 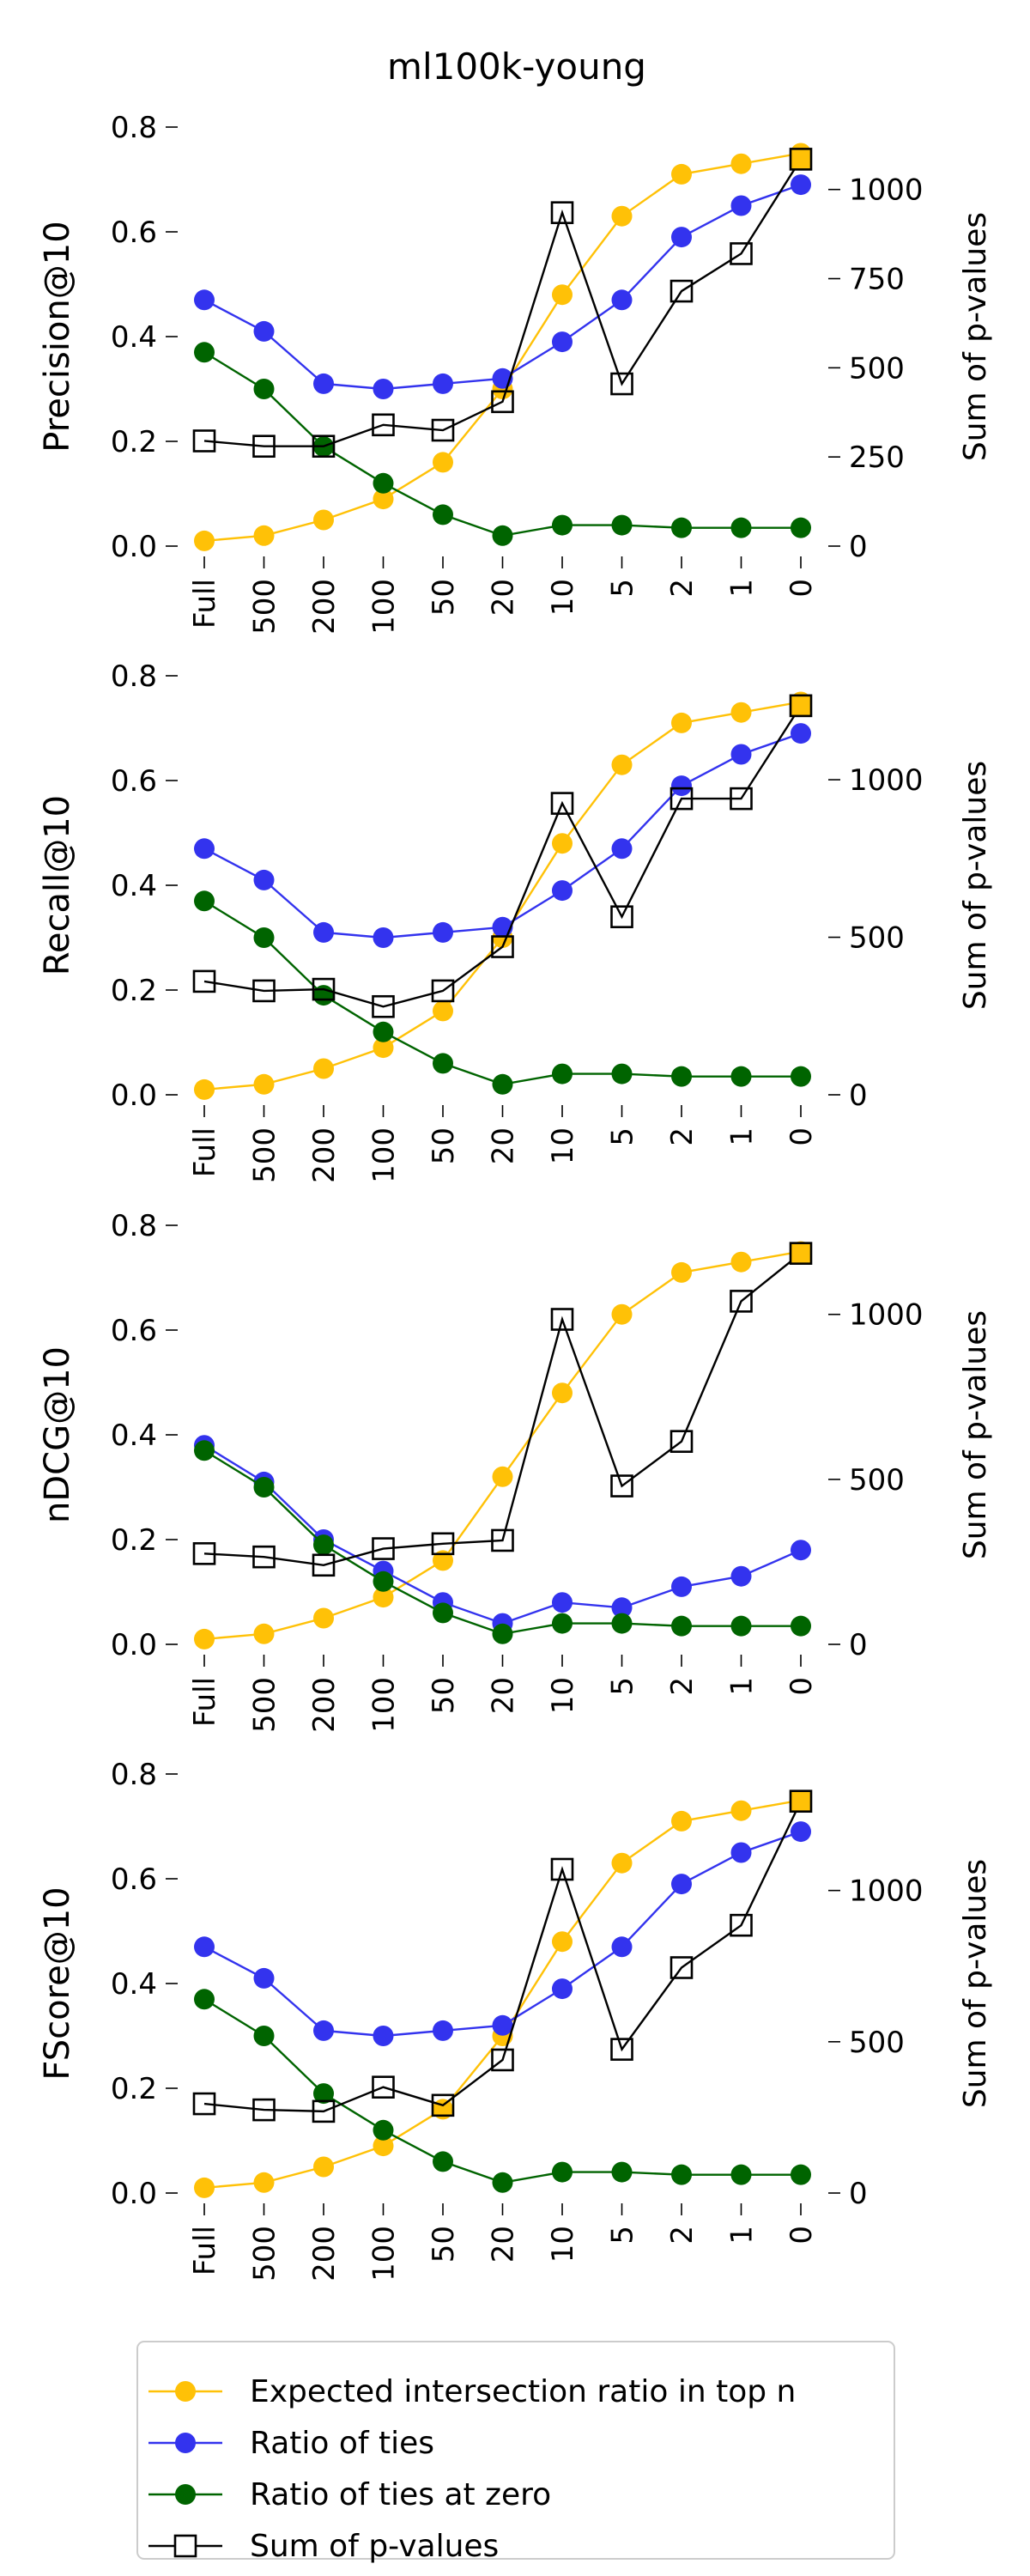 What do you see at coordinates (342, 2443) in the screenshot?
I see `legend-label: Ratio of ties` at bounding box center [342, 2443].